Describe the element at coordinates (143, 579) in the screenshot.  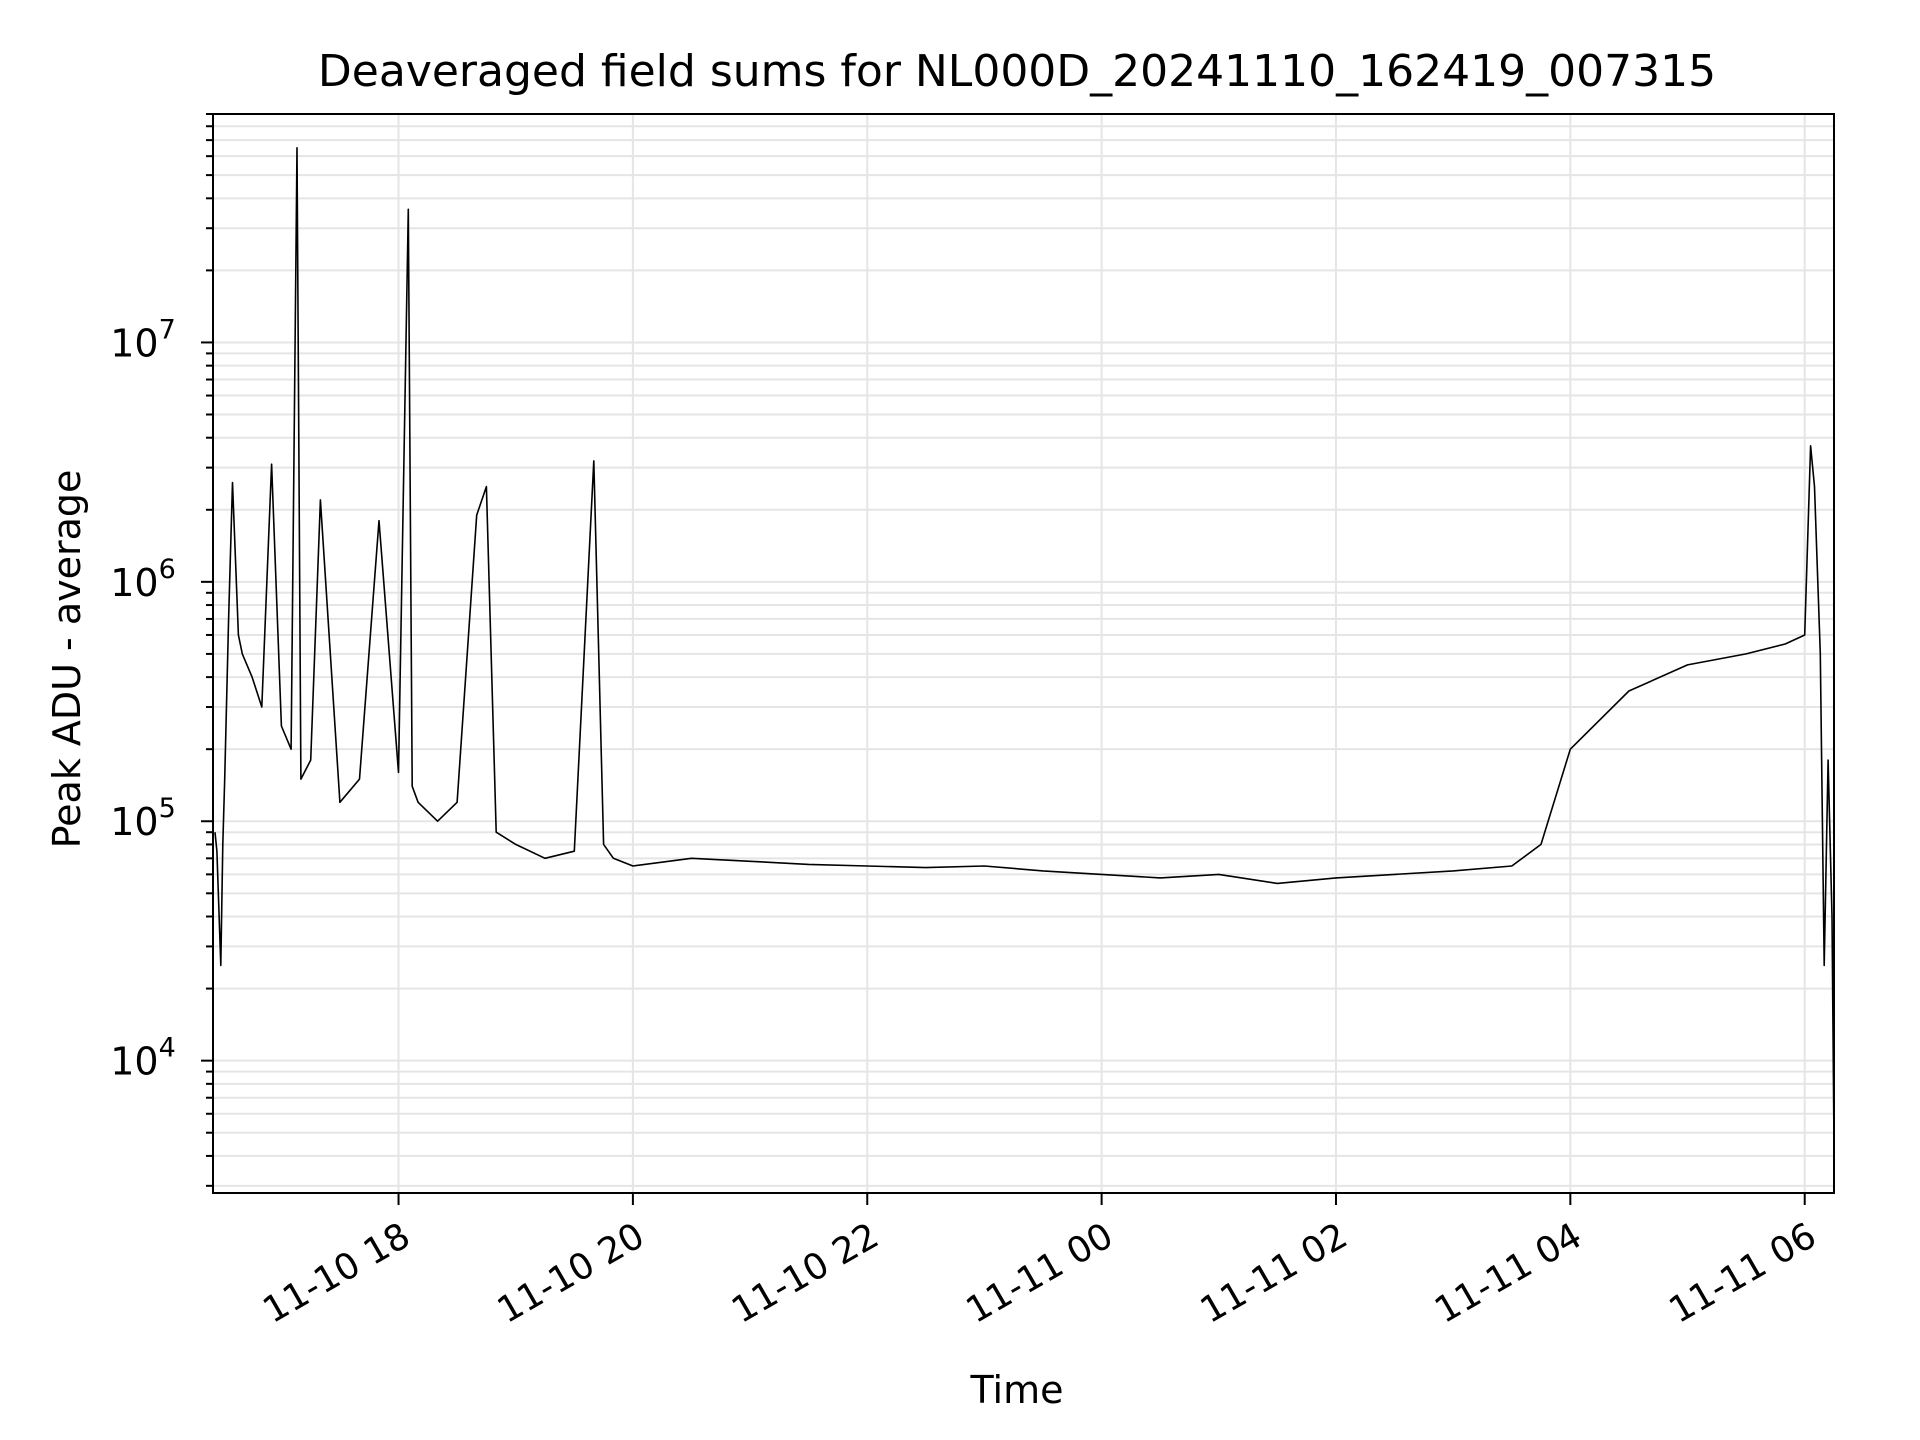
I see `y-tick-label: 10⁶` at that location.